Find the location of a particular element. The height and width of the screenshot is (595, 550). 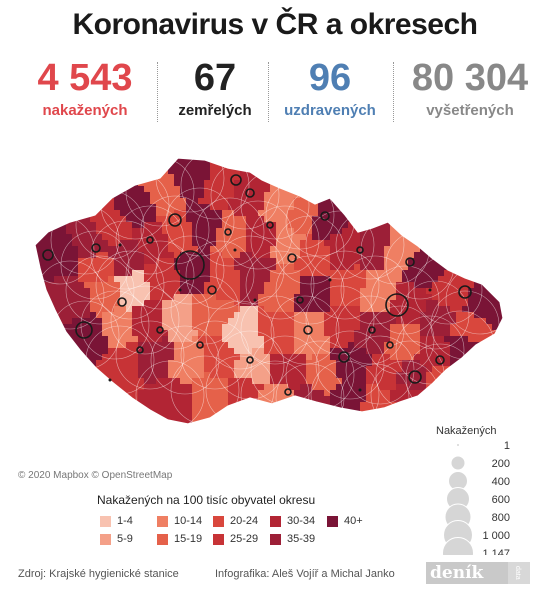

legend-label: 5-9 is located at coordinates (125, 539).